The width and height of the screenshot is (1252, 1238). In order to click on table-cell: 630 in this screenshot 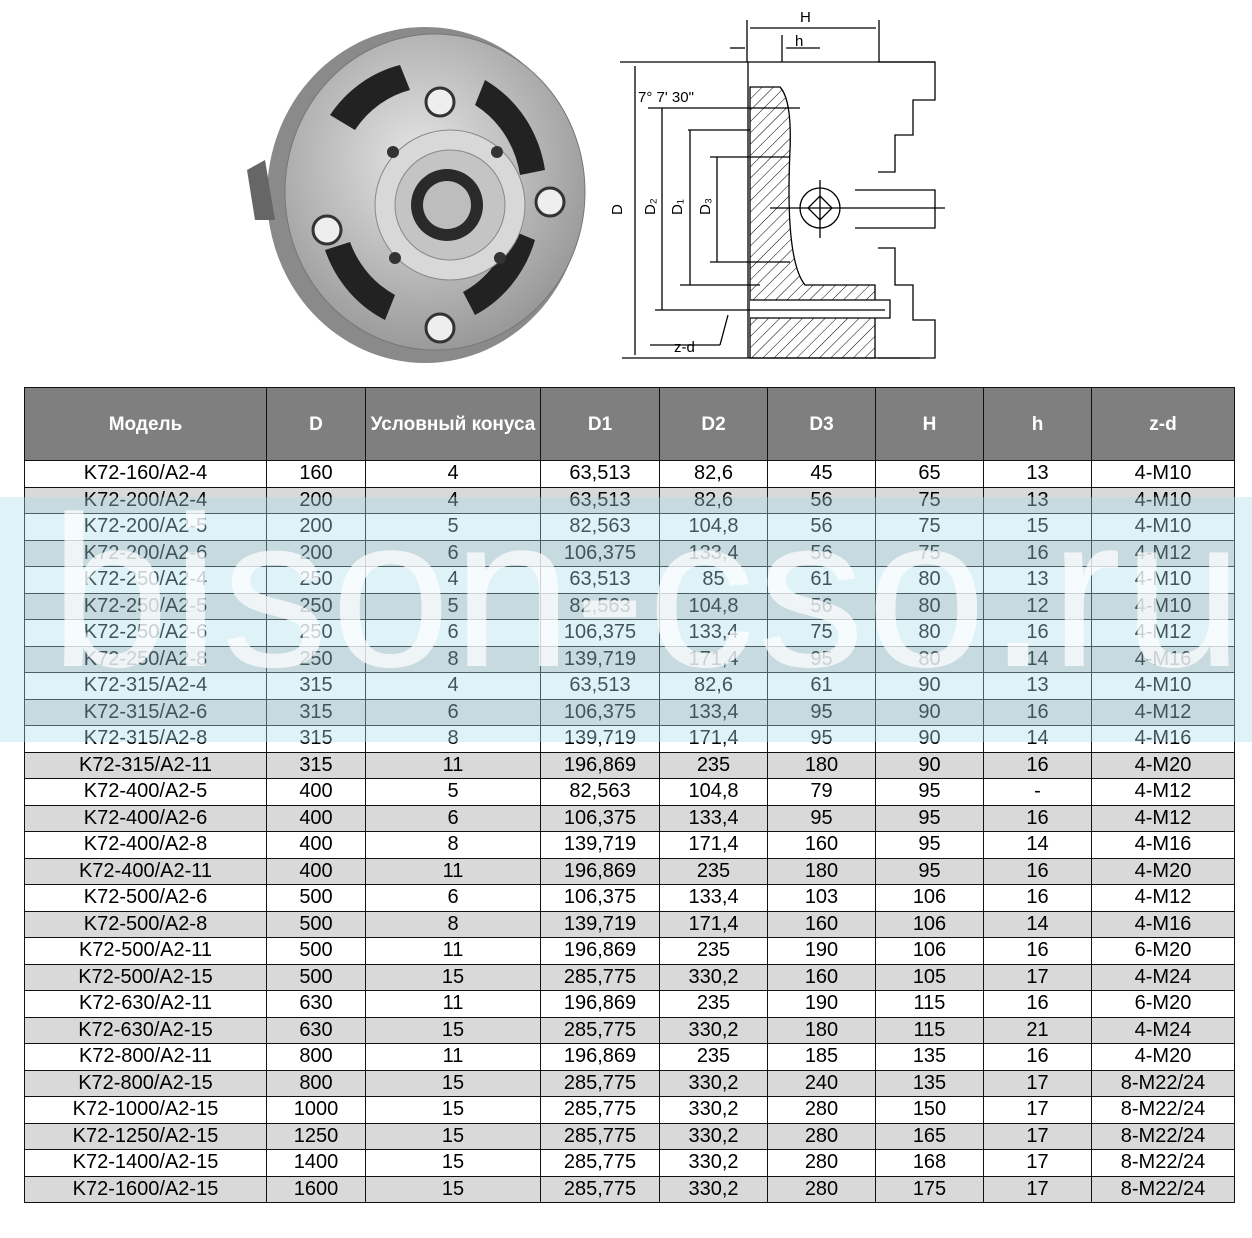, I will do `click(316, 1004)`.